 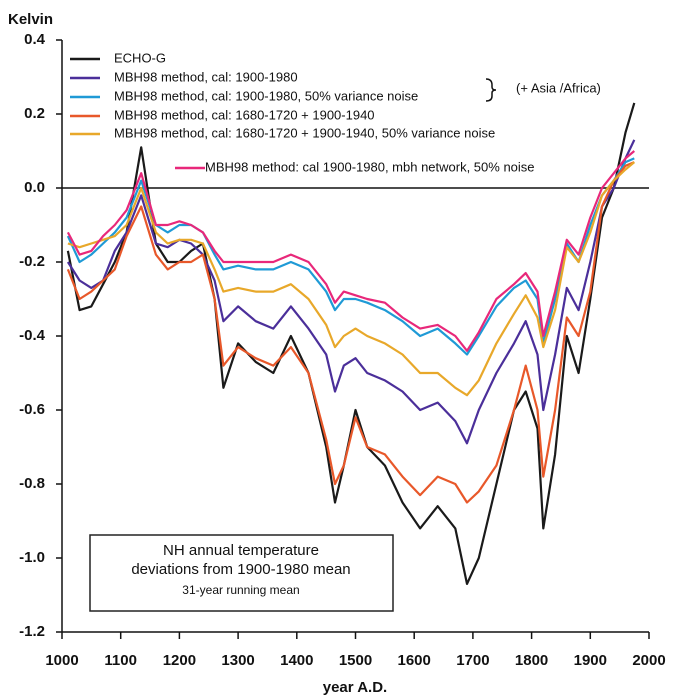 I want to click on annotation: (+ Asia /Africa), so click(x=558, y=87).